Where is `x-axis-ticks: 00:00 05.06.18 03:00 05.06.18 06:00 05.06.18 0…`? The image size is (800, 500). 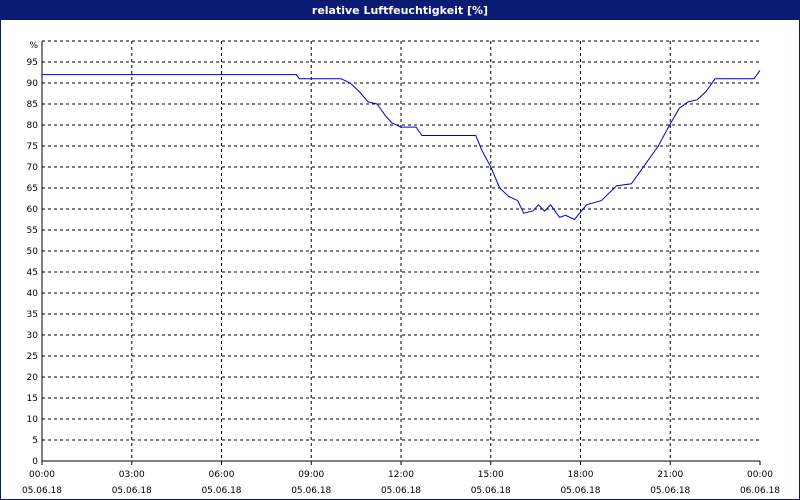 x-axis-ticks: 00:00 05.06.18 03:00 05.06.18 06:00 05.06.18 0… is located at coordinates (401, 478).